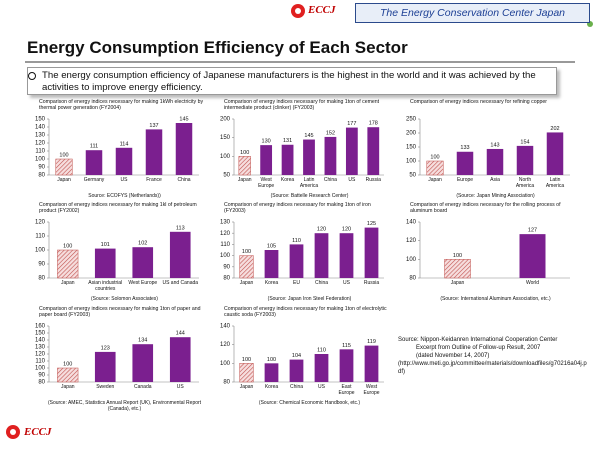 The height and width of the screenshot is (450, 600). Describe the element at coordinates (271, 246) in the screenshot. I see `value-label: 105` at that location.